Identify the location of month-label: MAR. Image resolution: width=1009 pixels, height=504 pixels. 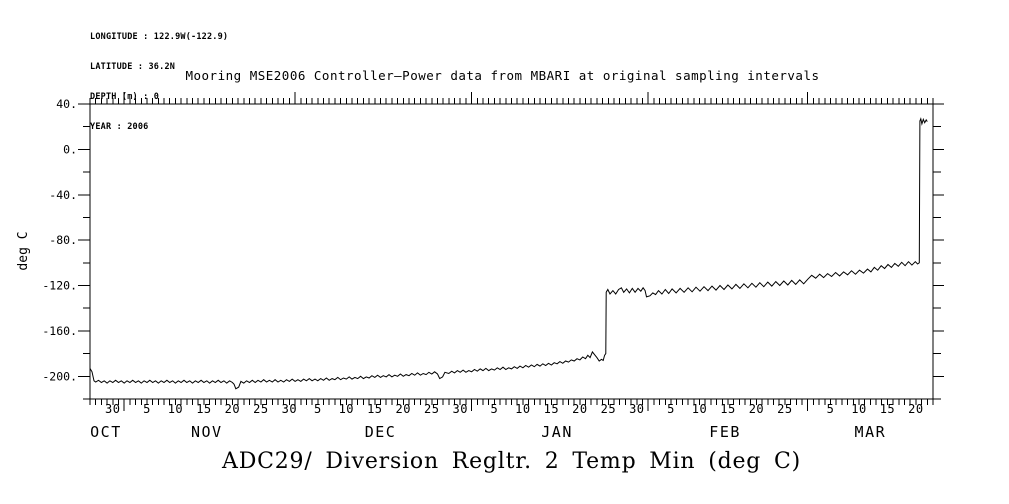
(871, 432).